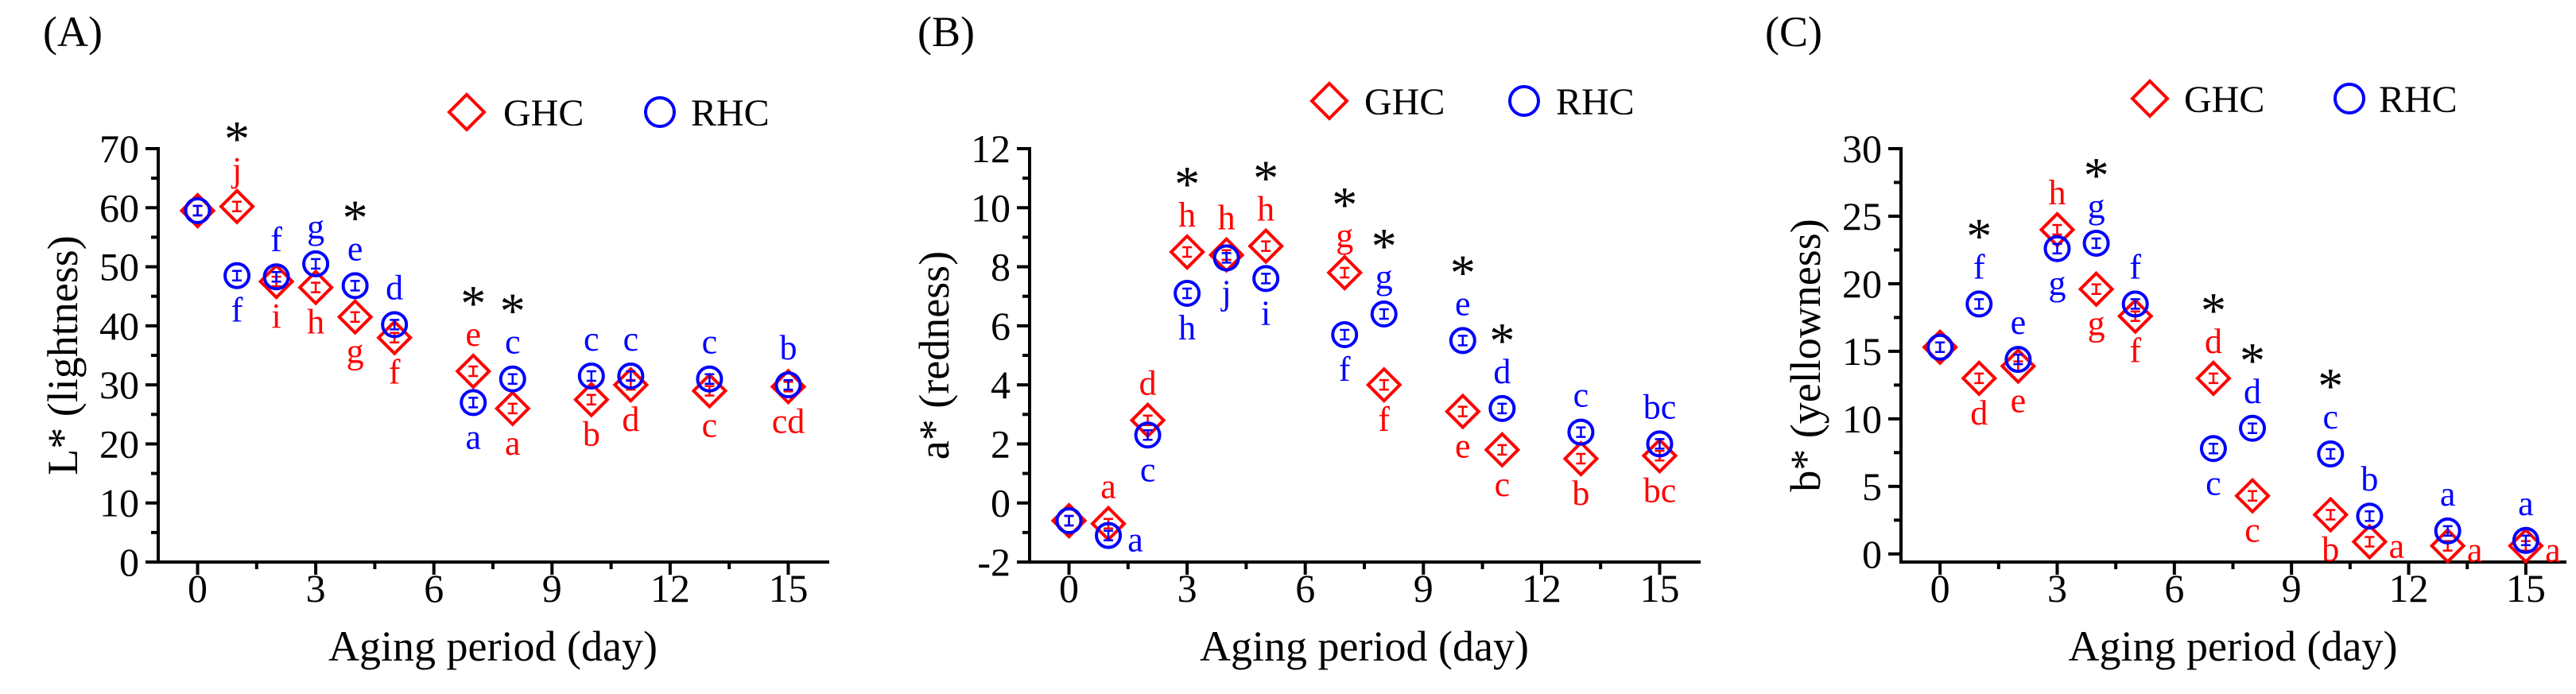 The image size is (2576, 694). What do you see at coordinates (1660, 490) in the screenshot?
I see `panel-b-ghc-letter: bc` at bounding box center [1660, 490].